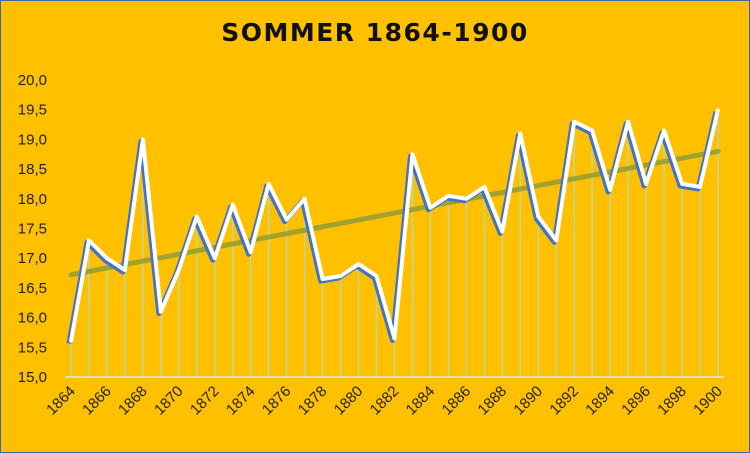  Describe the element at coordinates (32, 288) in the screenshot. I see `y-tick-label: 16,5` at that location.